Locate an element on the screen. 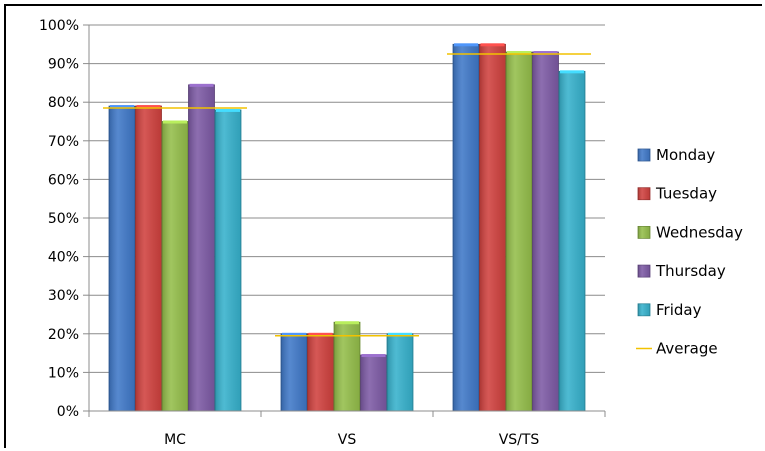  y-tick-label: 90% is located at coordinates (63, 65).